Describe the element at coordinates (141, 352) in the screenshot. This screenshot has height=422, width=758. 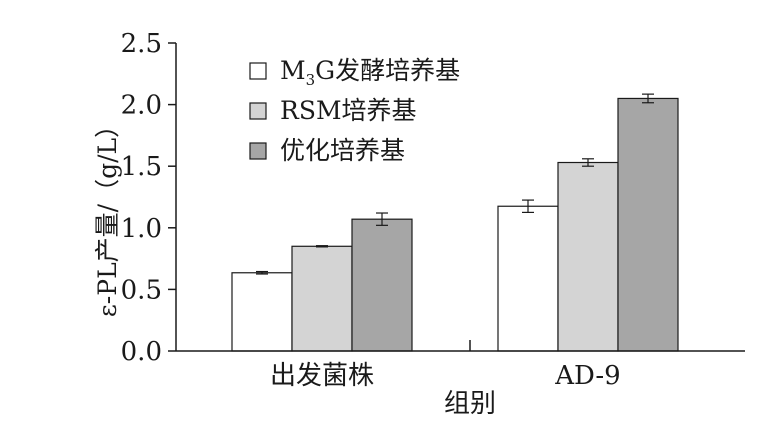
I see `y-tick-label: 0.0` at that location.